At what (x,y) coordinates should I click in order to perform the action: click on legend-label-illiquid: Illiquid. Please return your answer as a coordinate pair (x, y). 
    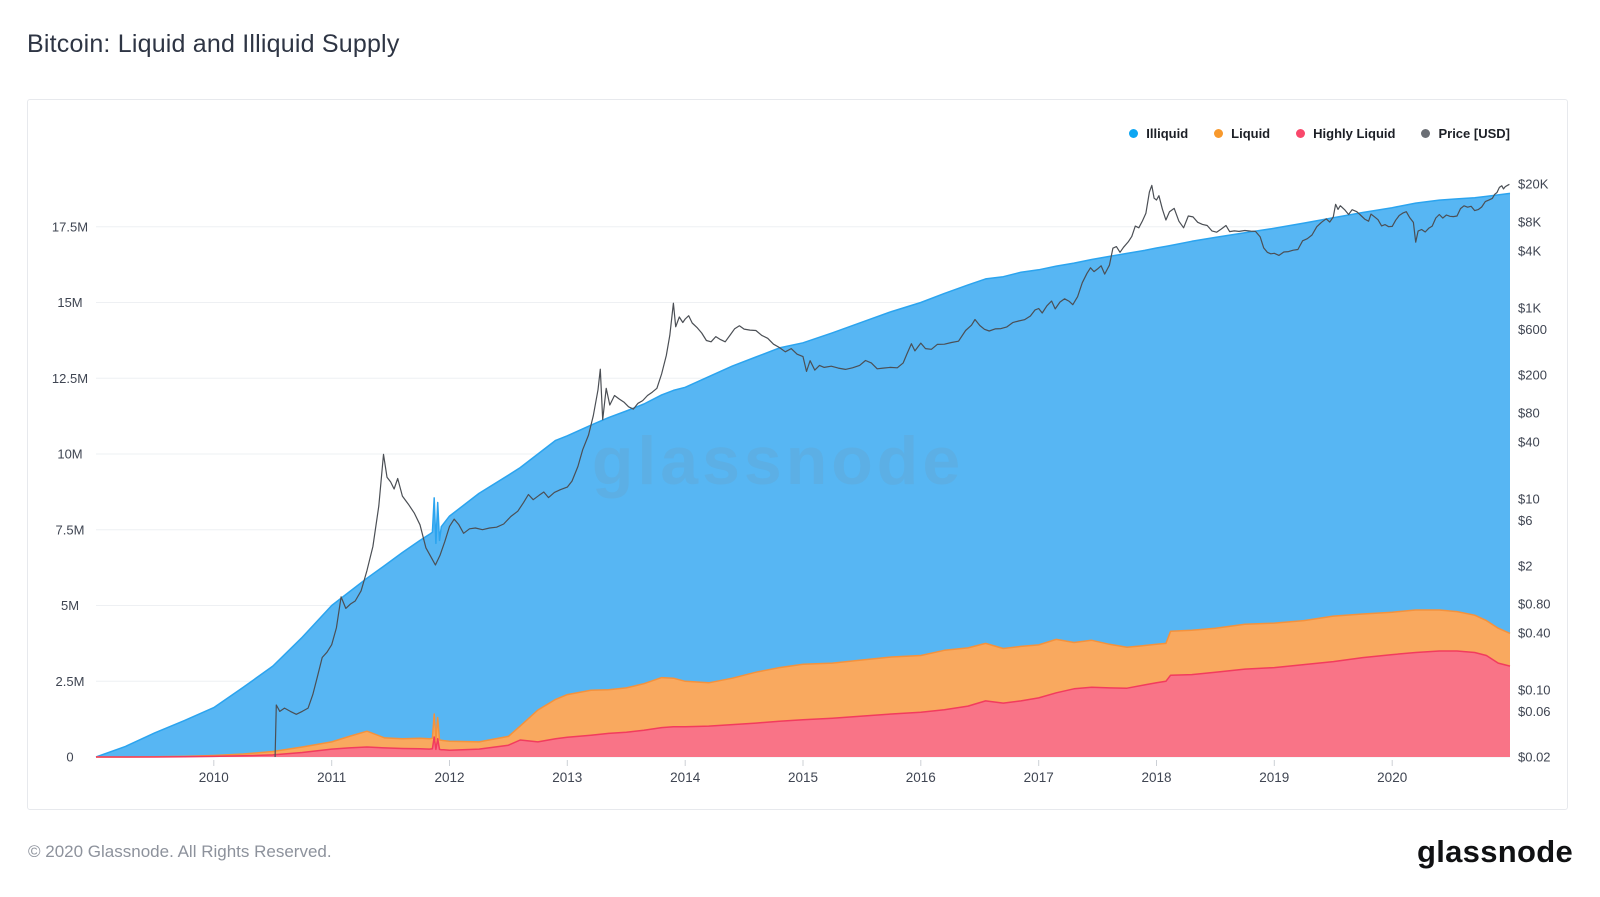
    Looking at the image, I should click on (1167, 133).